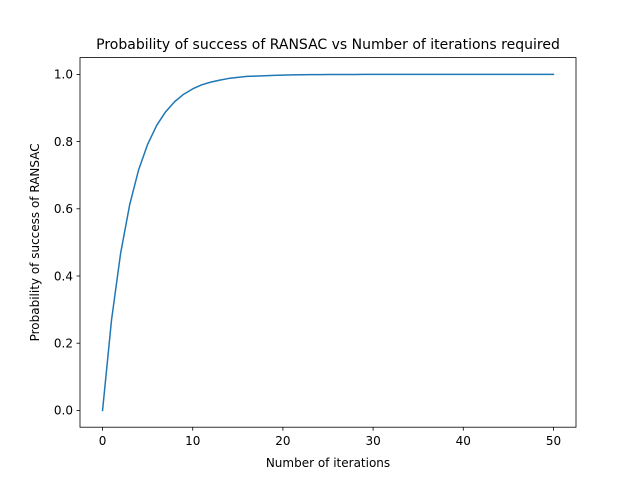  Describe the element at coordinates (63, 411) in the screenshot. I see `y-tick-label: 0.0` at that location.